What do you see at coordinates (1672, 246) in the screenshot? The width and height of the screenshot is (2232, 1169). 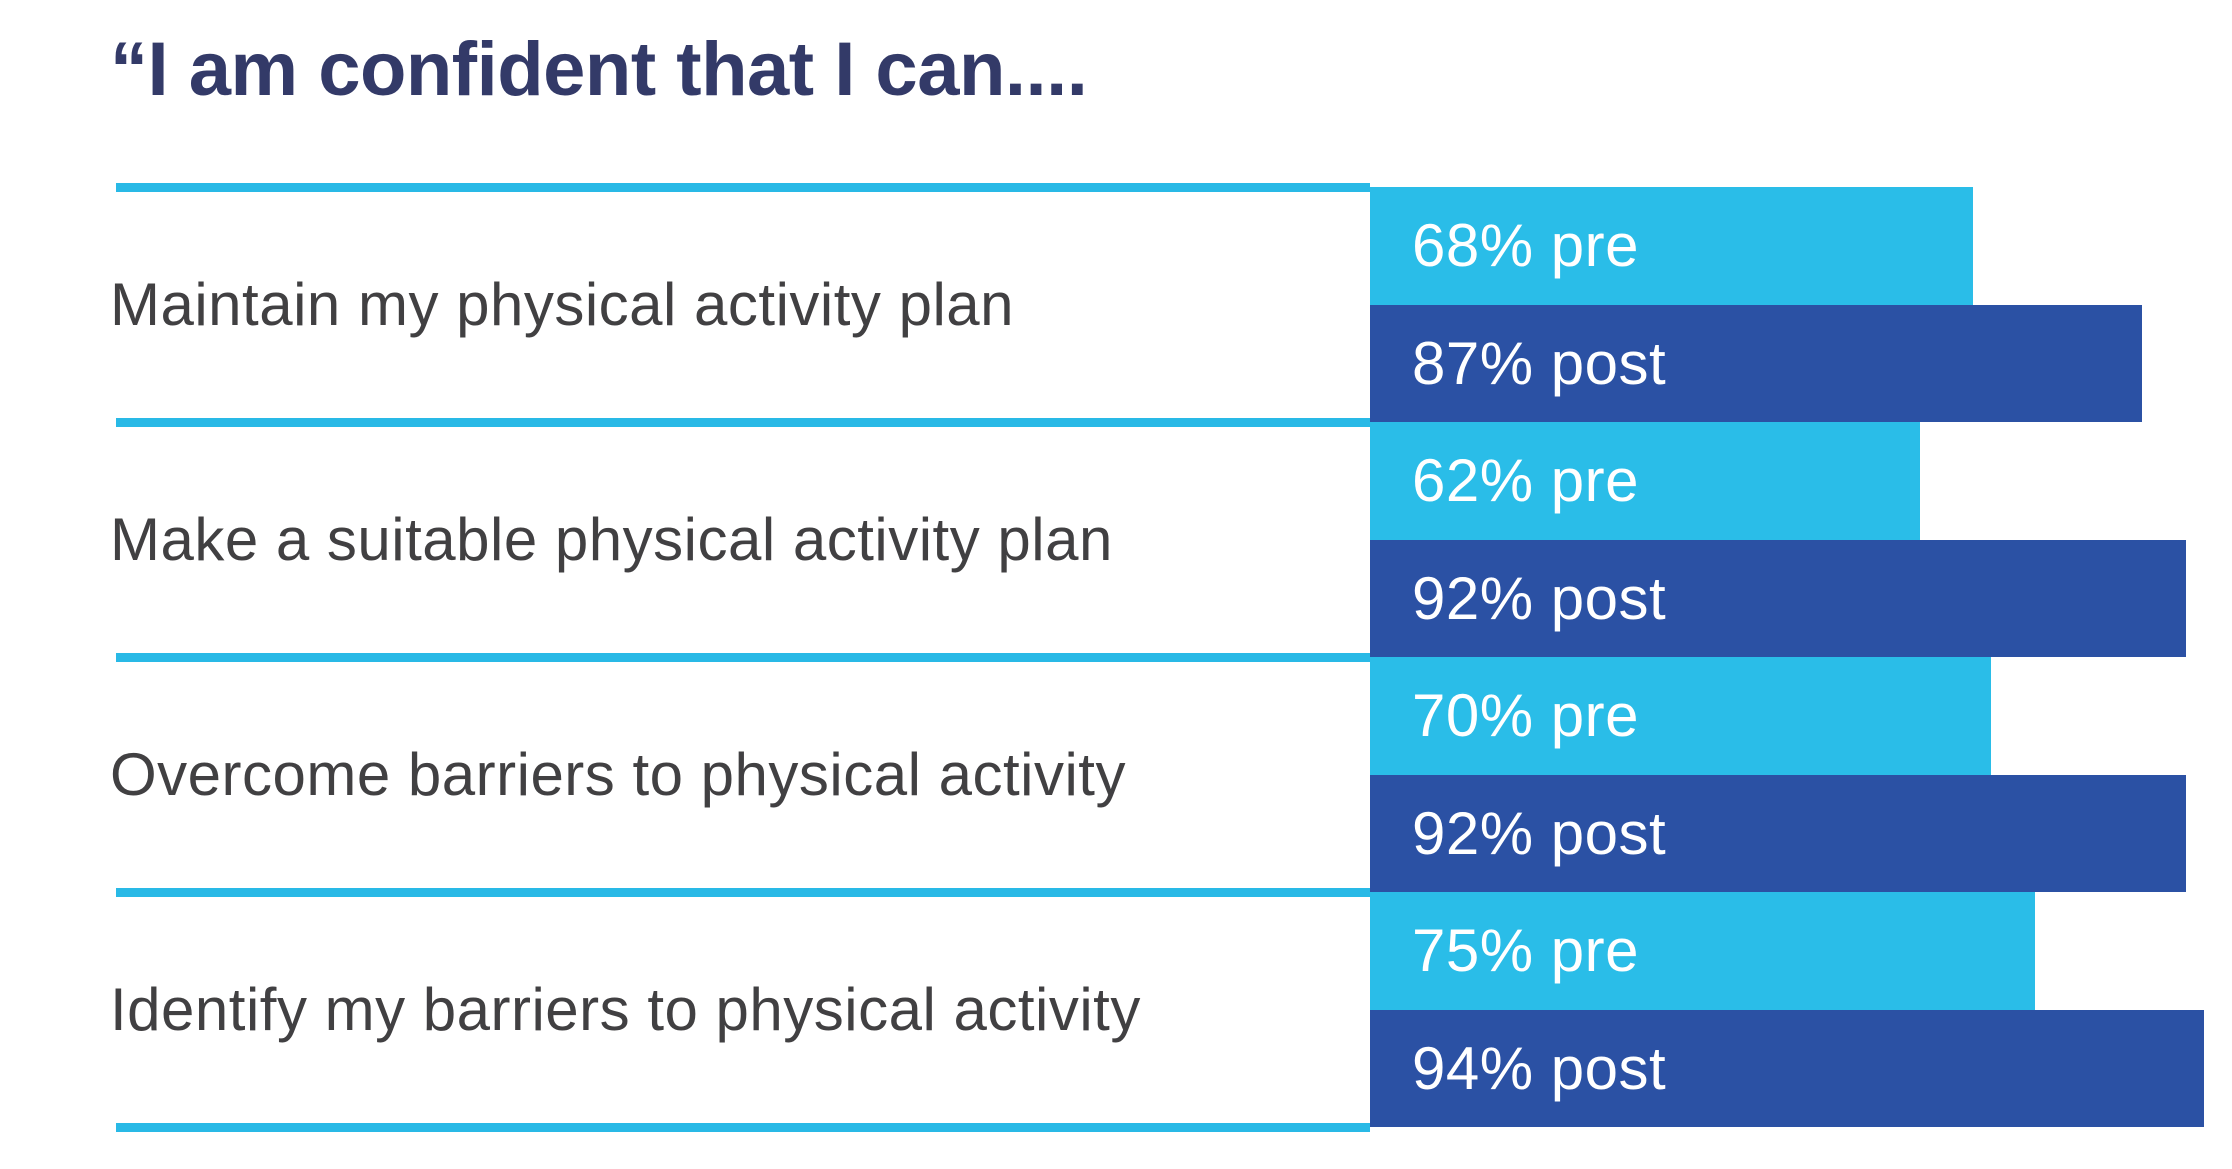 I see `pre-bar: 68% pre` at bounding box center [1672, 246].